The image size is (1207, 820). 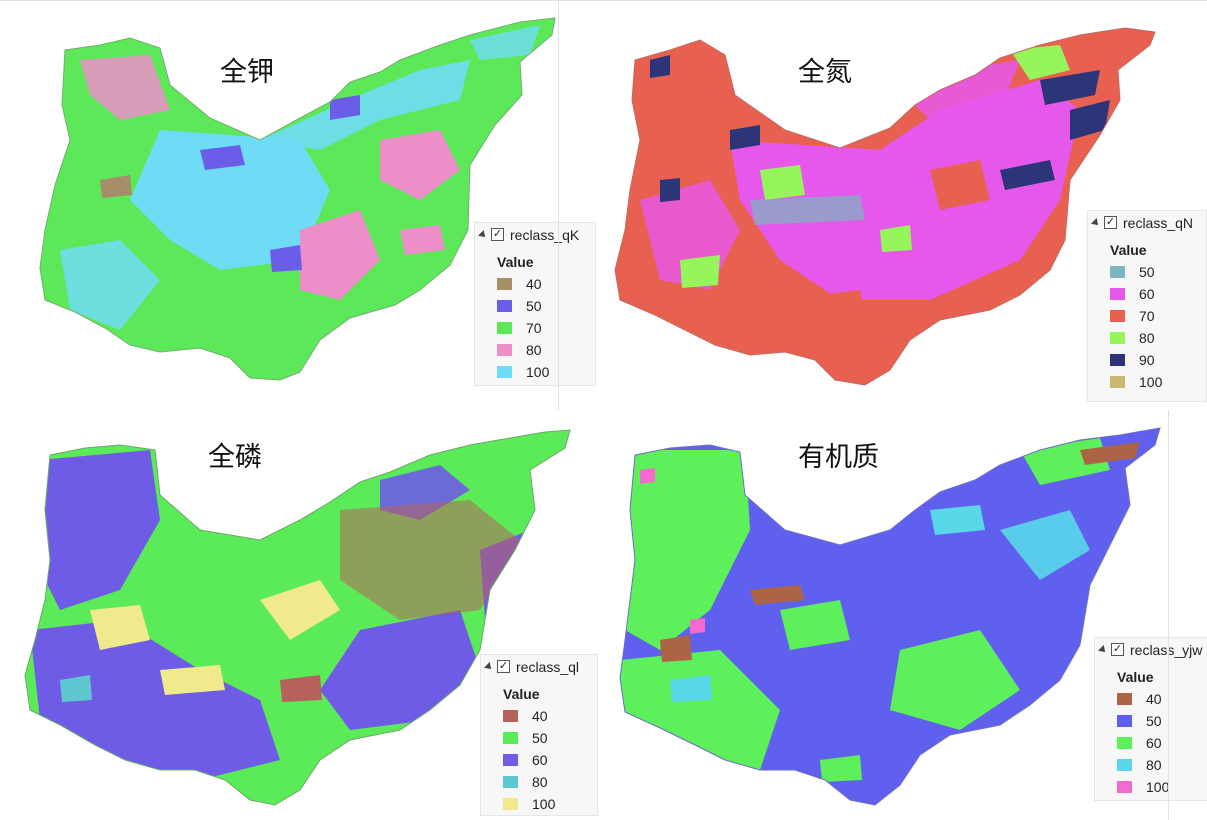 I want to click on legend-item: 90, so click(x=1147, y=360).